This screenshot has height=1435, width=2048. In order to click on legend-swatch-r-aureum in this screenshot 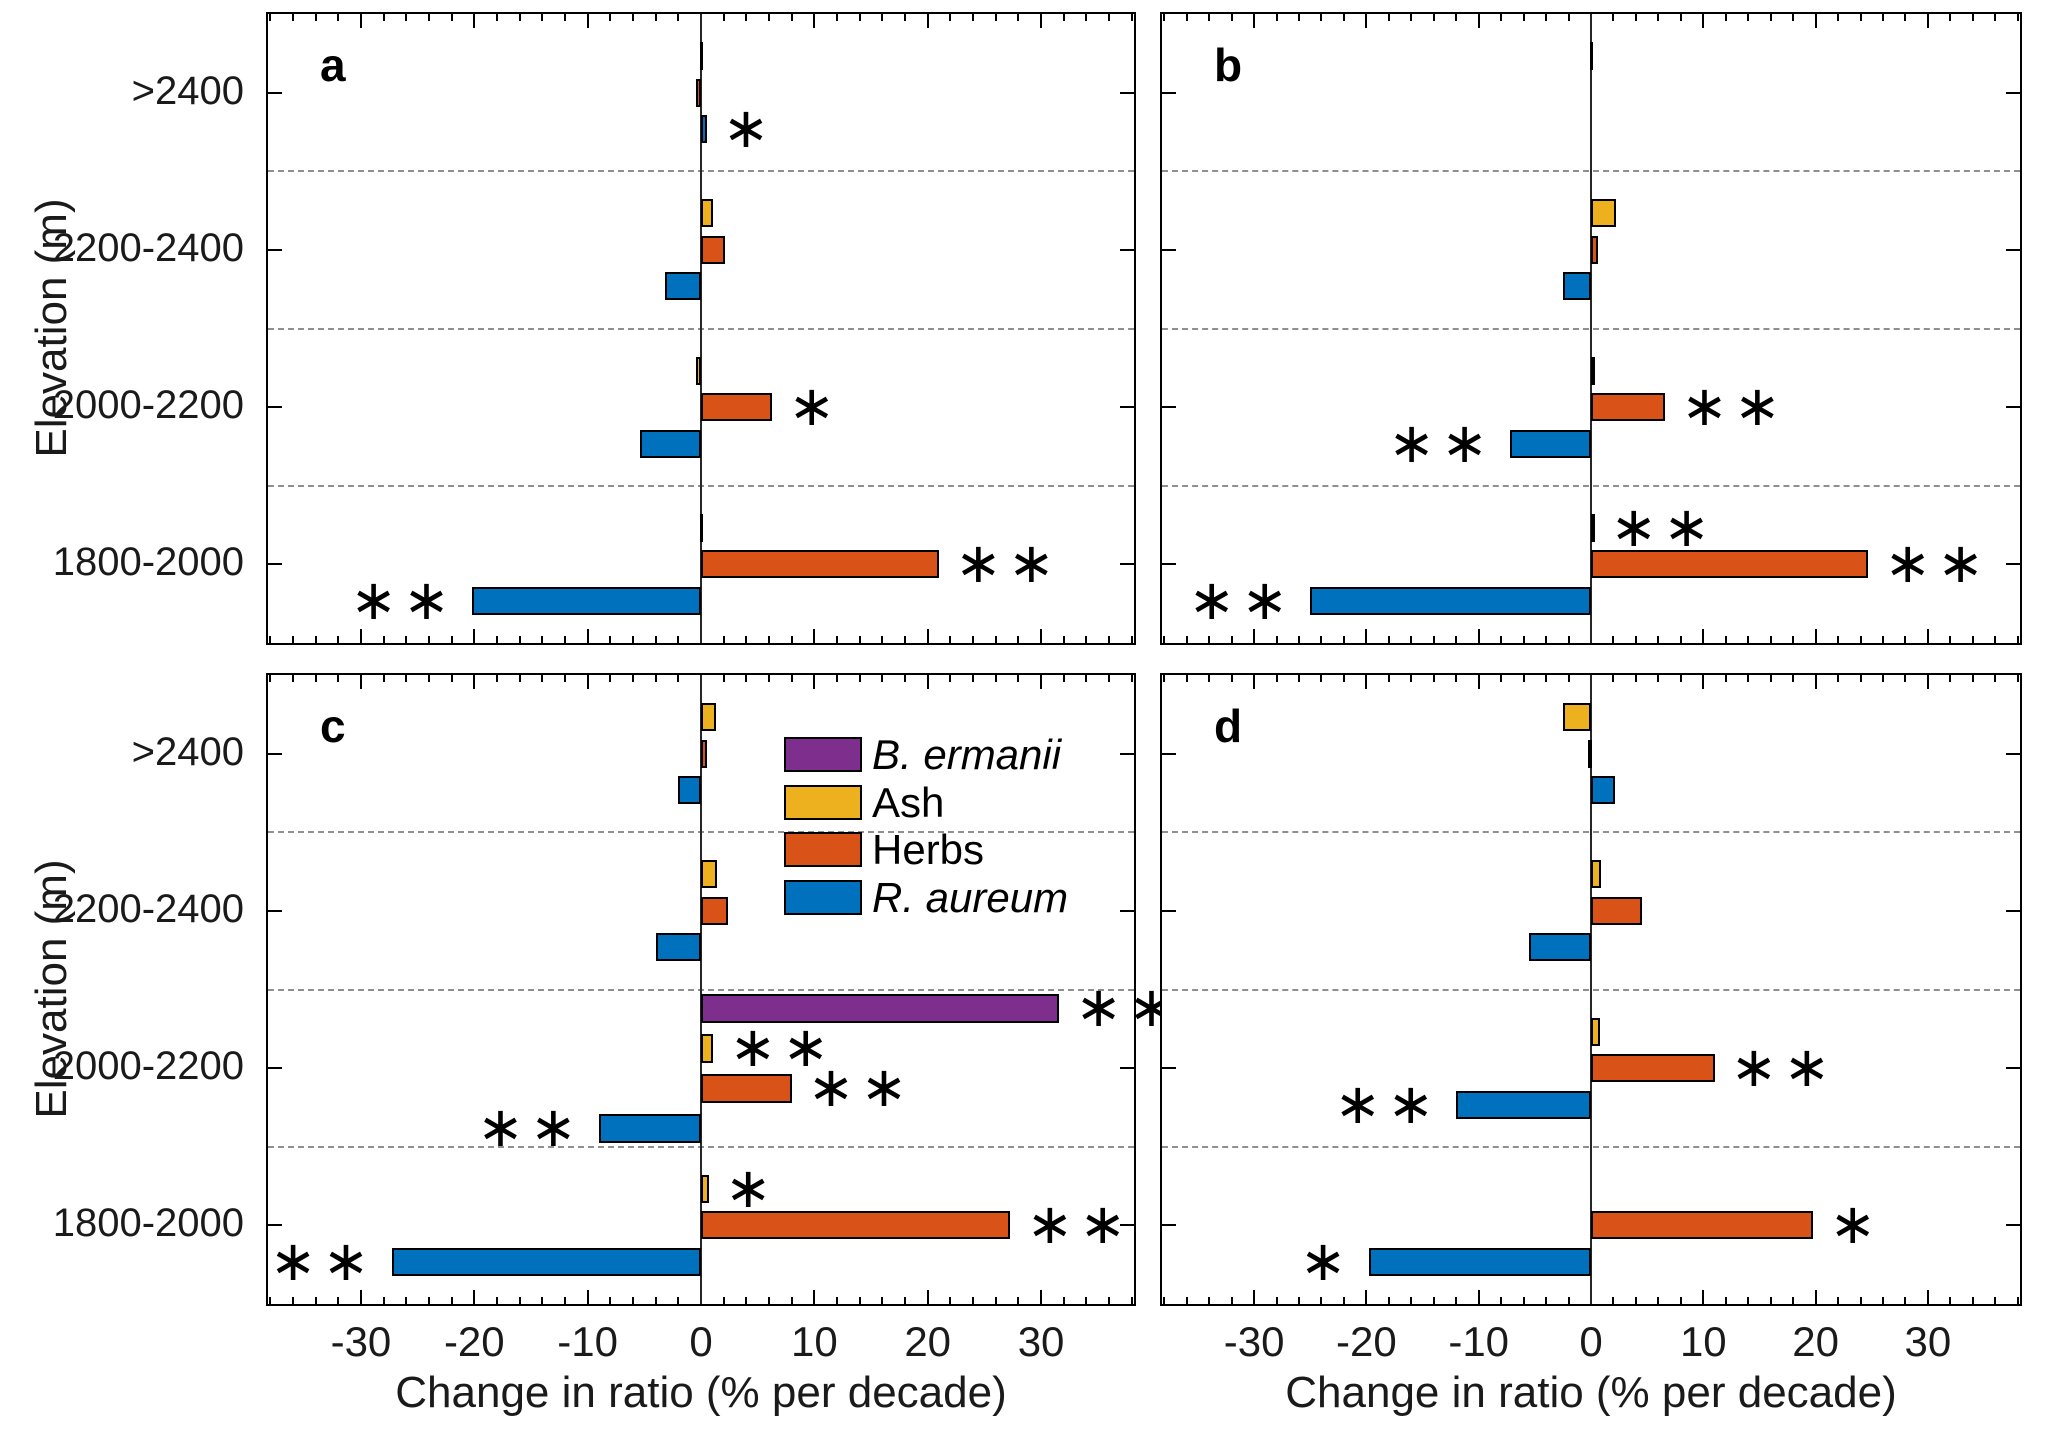, I will do `click(823, 897)`.